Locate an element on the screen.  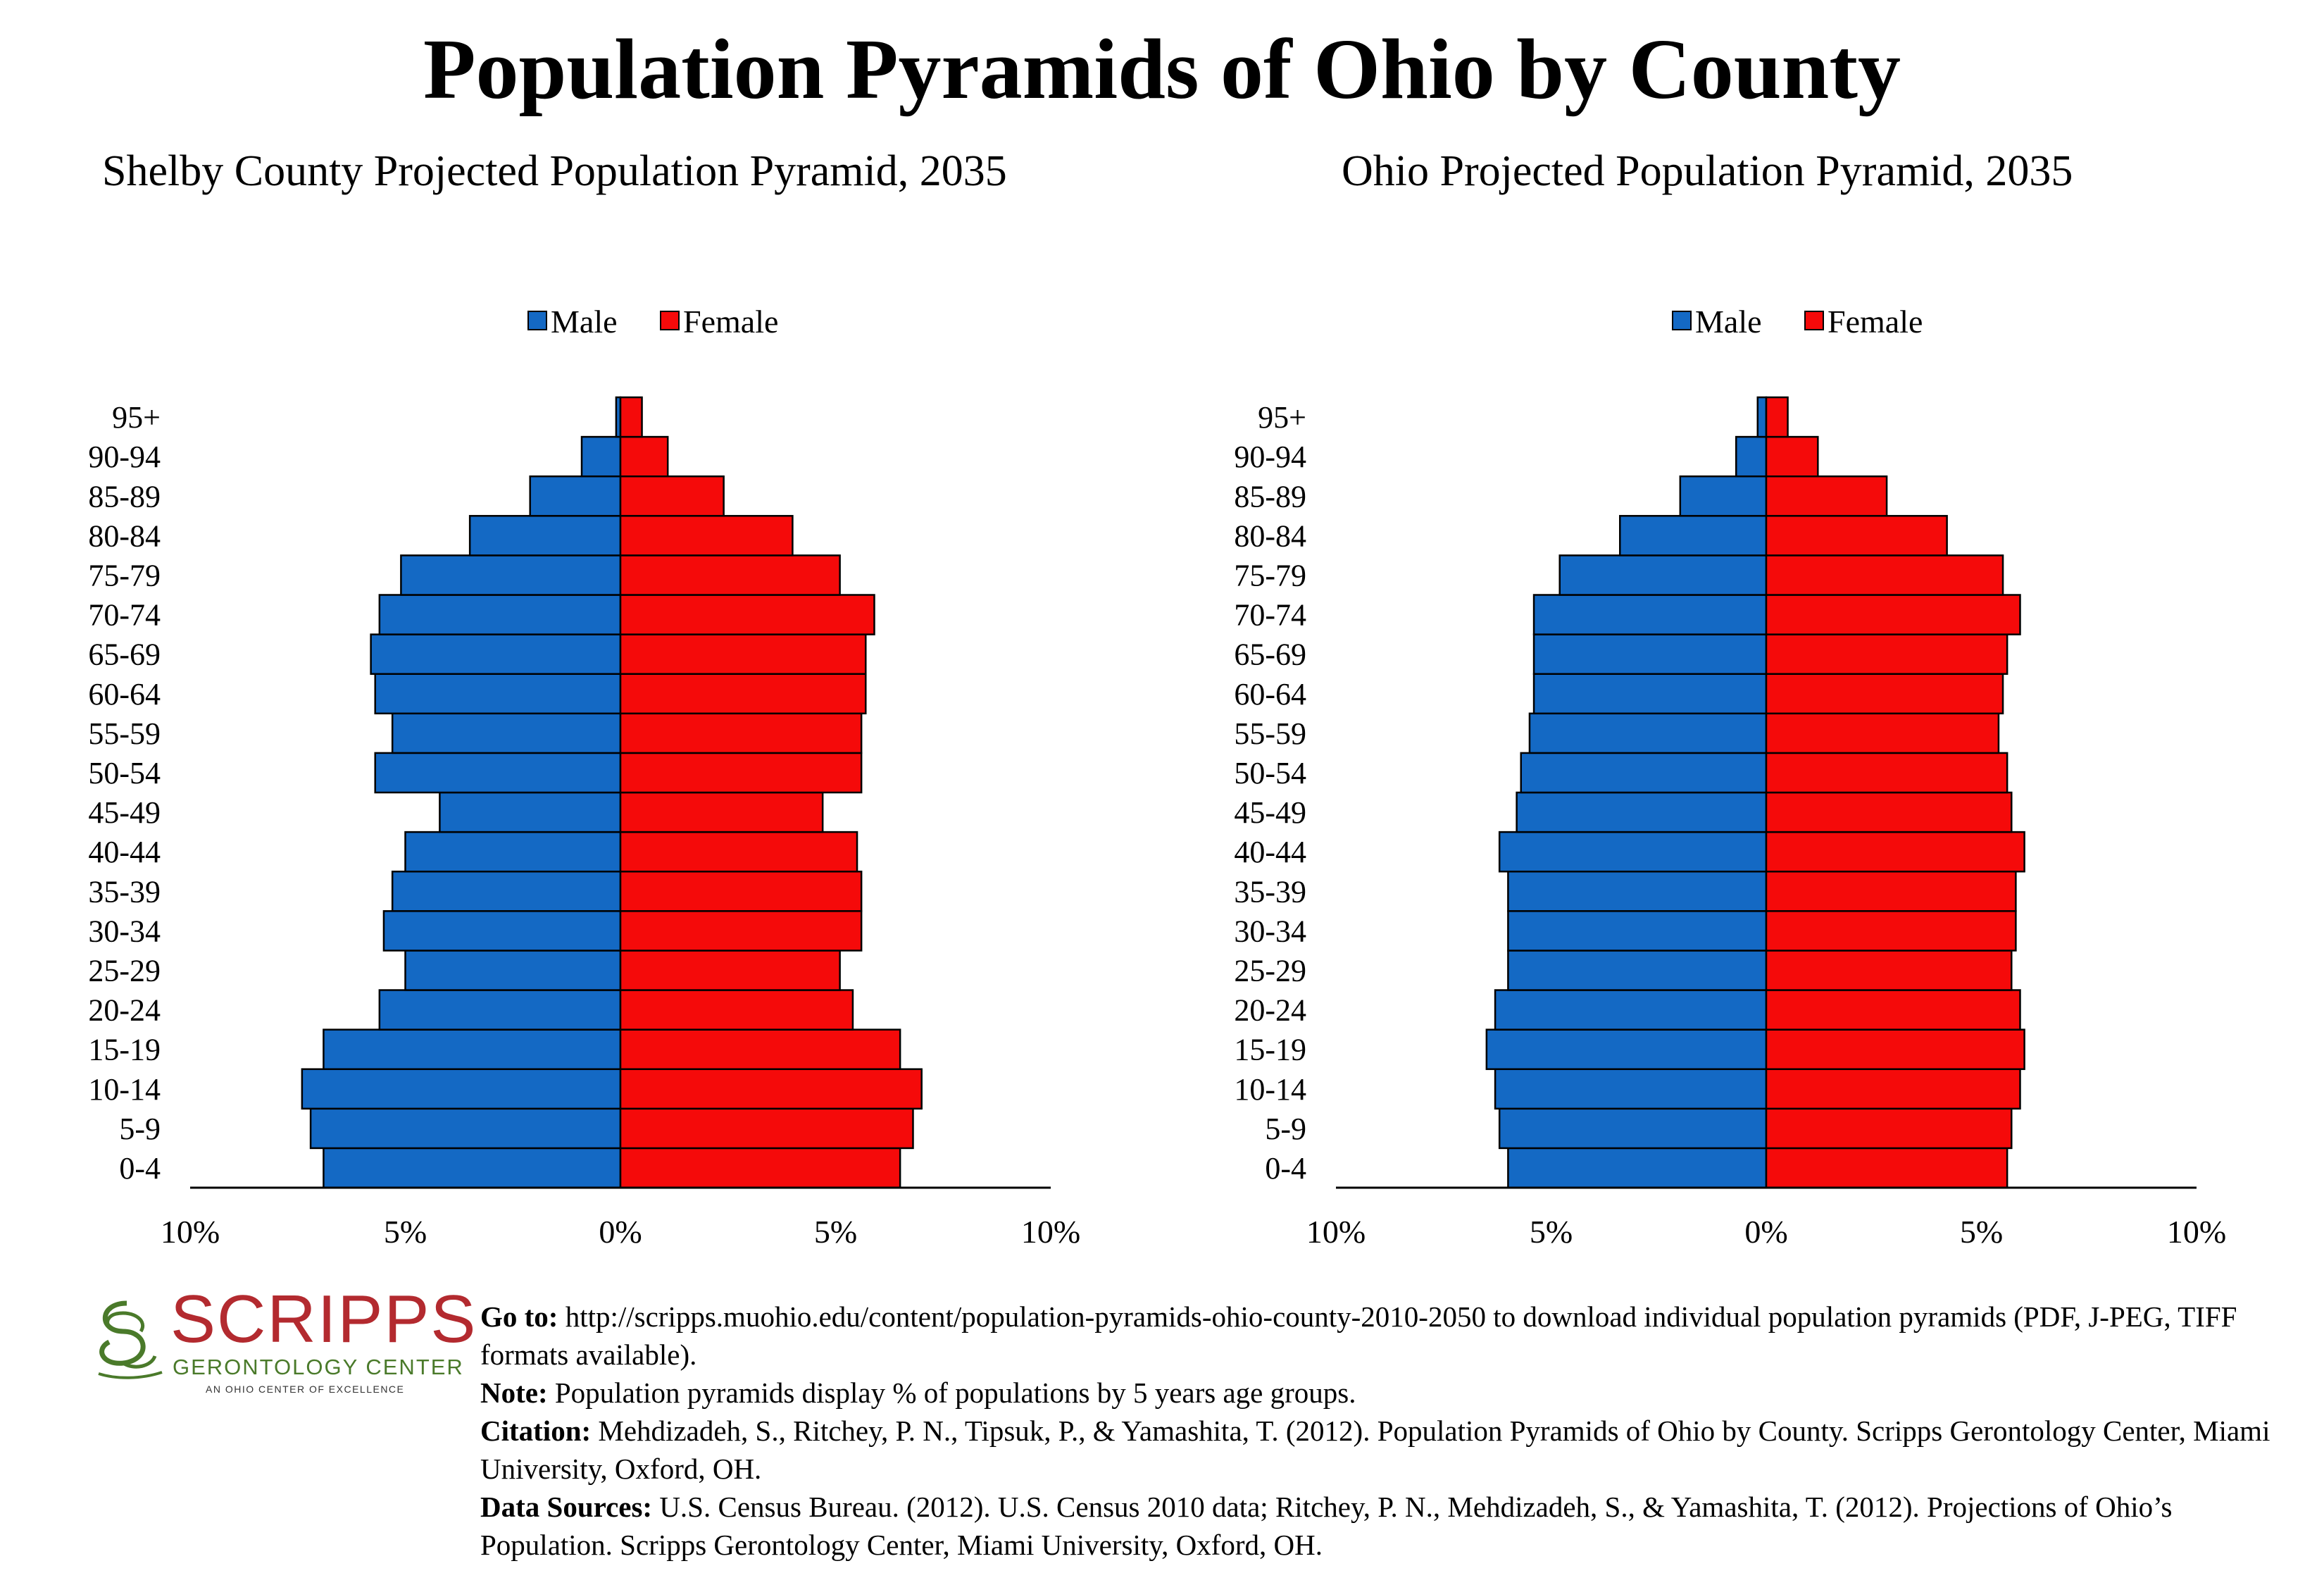
age-label: 50-54 is located at coordinates (125, 773).